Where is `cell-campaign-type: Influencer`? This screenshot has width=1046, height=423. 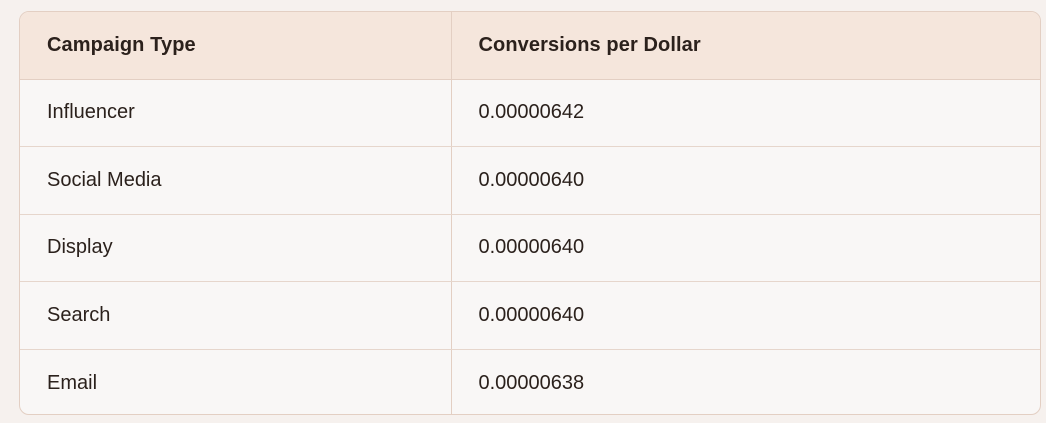
cell-campaign-type: Influencer is located at coordinates (235, 113).